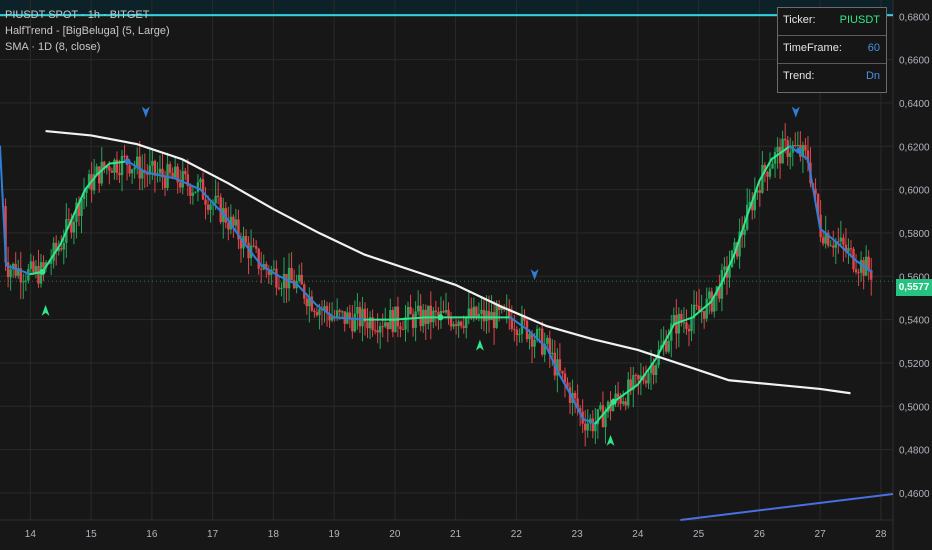 This screenshot has height=550, width=932. Describe the element at coordinates (53, 47) in the screenshot. I see `sma-indicator-label: SMA · 1D (8, close)` at that location.